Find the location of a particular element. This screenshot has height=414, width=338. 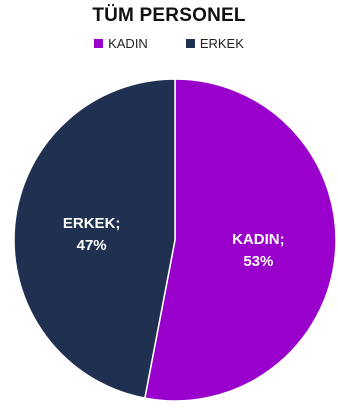

legend-label-erkek: ERKEK is located at coordinates (221, 43).